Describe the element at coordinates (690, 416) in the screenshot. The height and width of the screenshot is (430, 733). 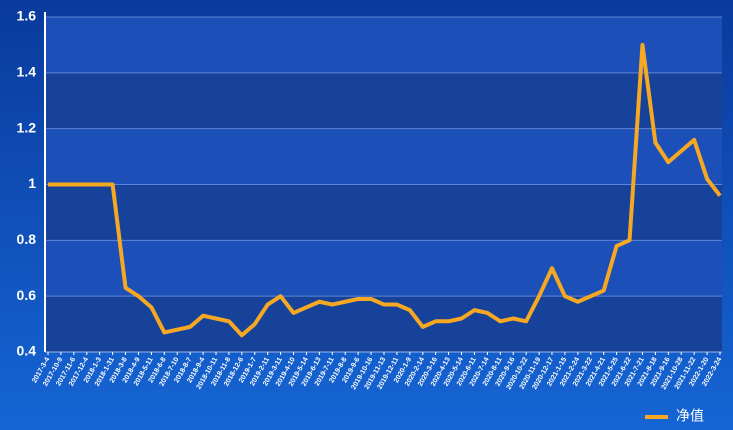
I see `legend-label: 净值` at that location.